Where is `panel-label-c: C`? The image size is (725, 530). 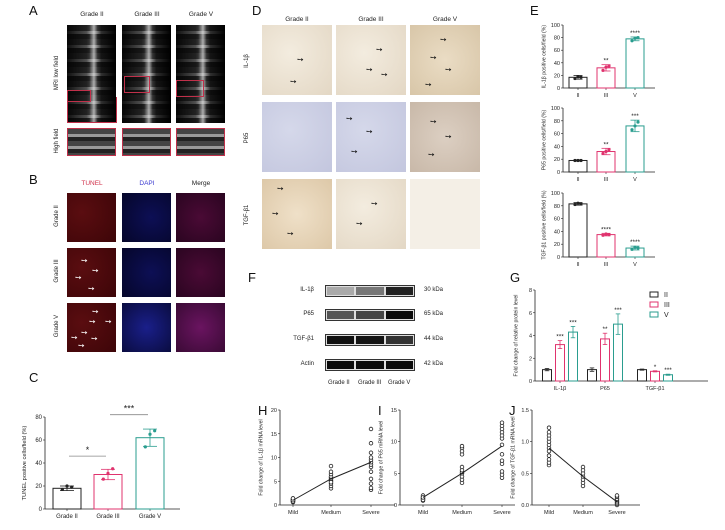 panel-label-c: C is located at coordinates (34, 377).